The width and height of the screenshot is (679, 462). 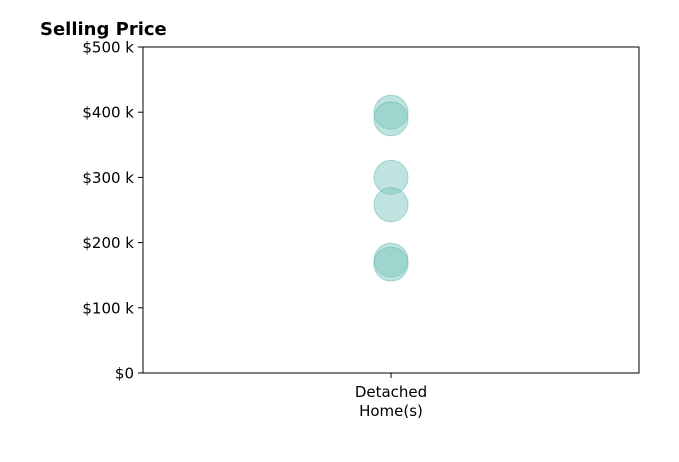 What do you see at coordinates (108, 113) in the screenshot?
I see `y-tick-label: $400 k` at bounding box center [108, 113].